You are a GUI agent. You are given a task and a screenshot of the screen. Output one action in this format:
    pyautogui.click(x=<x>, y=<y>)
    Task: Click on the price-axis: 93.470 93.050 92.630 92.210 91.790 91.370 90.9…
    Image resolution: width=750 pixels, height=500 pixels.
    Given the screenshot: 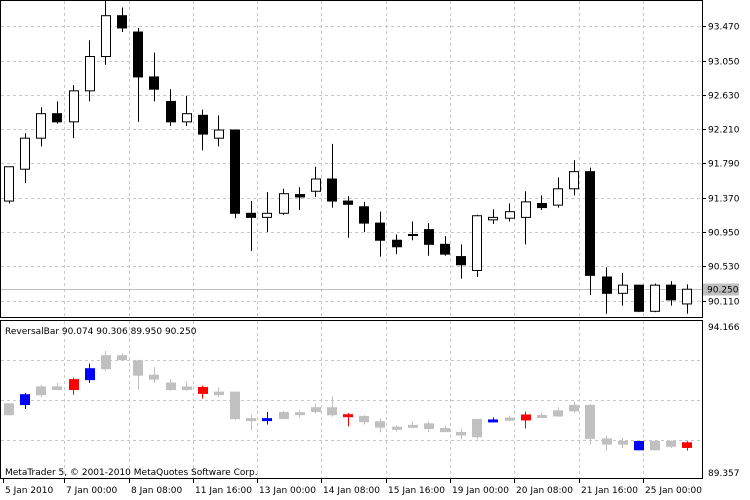 What is the action you would take?
    pyautogui.click(x=721, y=165)
    